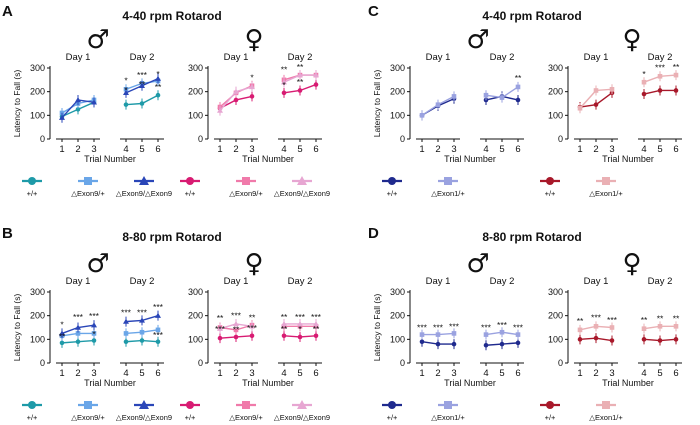 The height and width of the screenshot is (425, 700). I want to click on panel-label-a: A, so click(7, 11).